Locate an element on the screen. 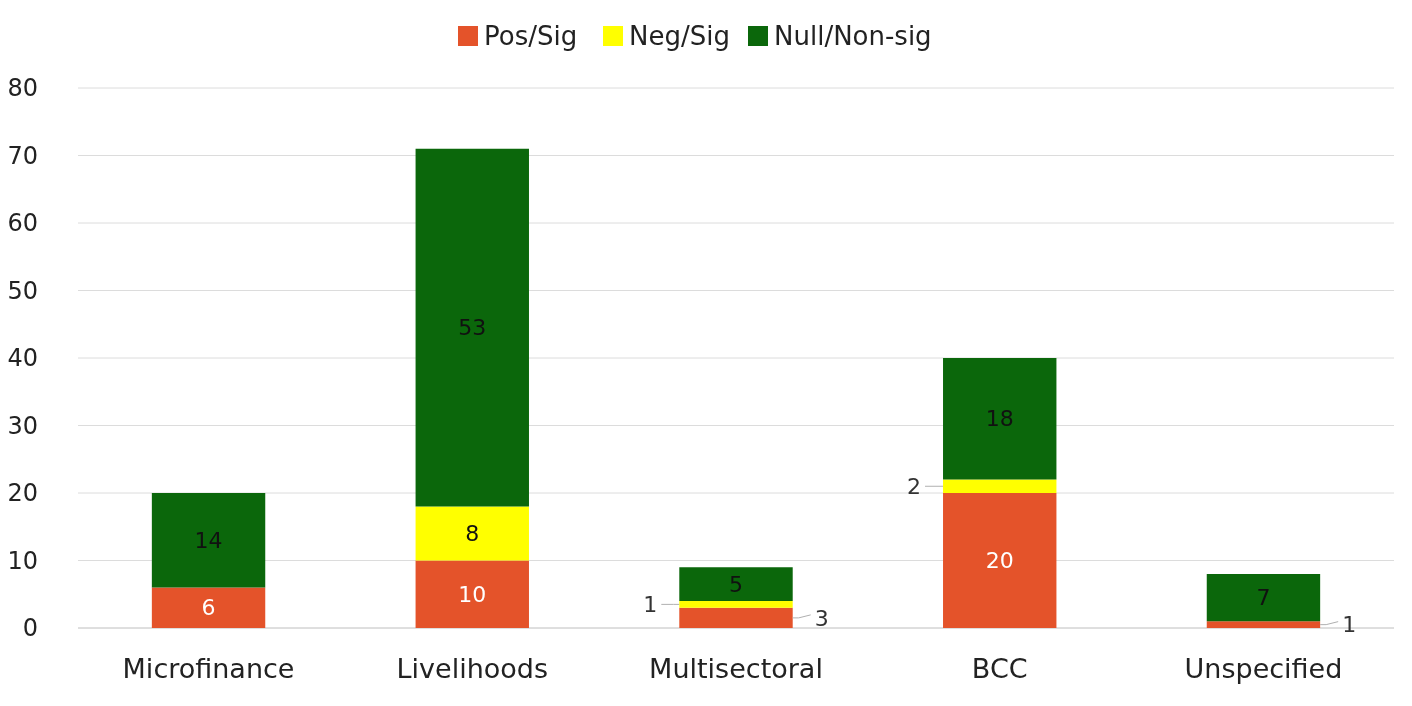 The image size is (1412, 706). y-tick-label: 70 is located at coordinates (22, 155).